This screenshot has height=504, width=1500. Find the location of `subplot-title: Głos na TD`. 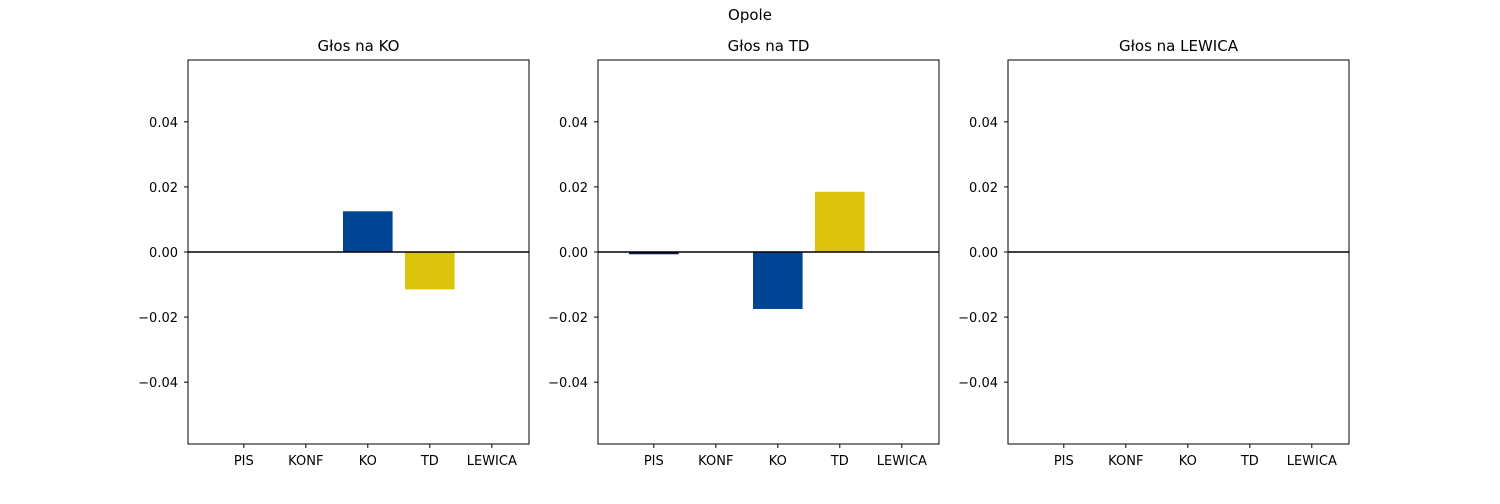

subplot-title: Głos na TD is located at coordinates (769, 46).